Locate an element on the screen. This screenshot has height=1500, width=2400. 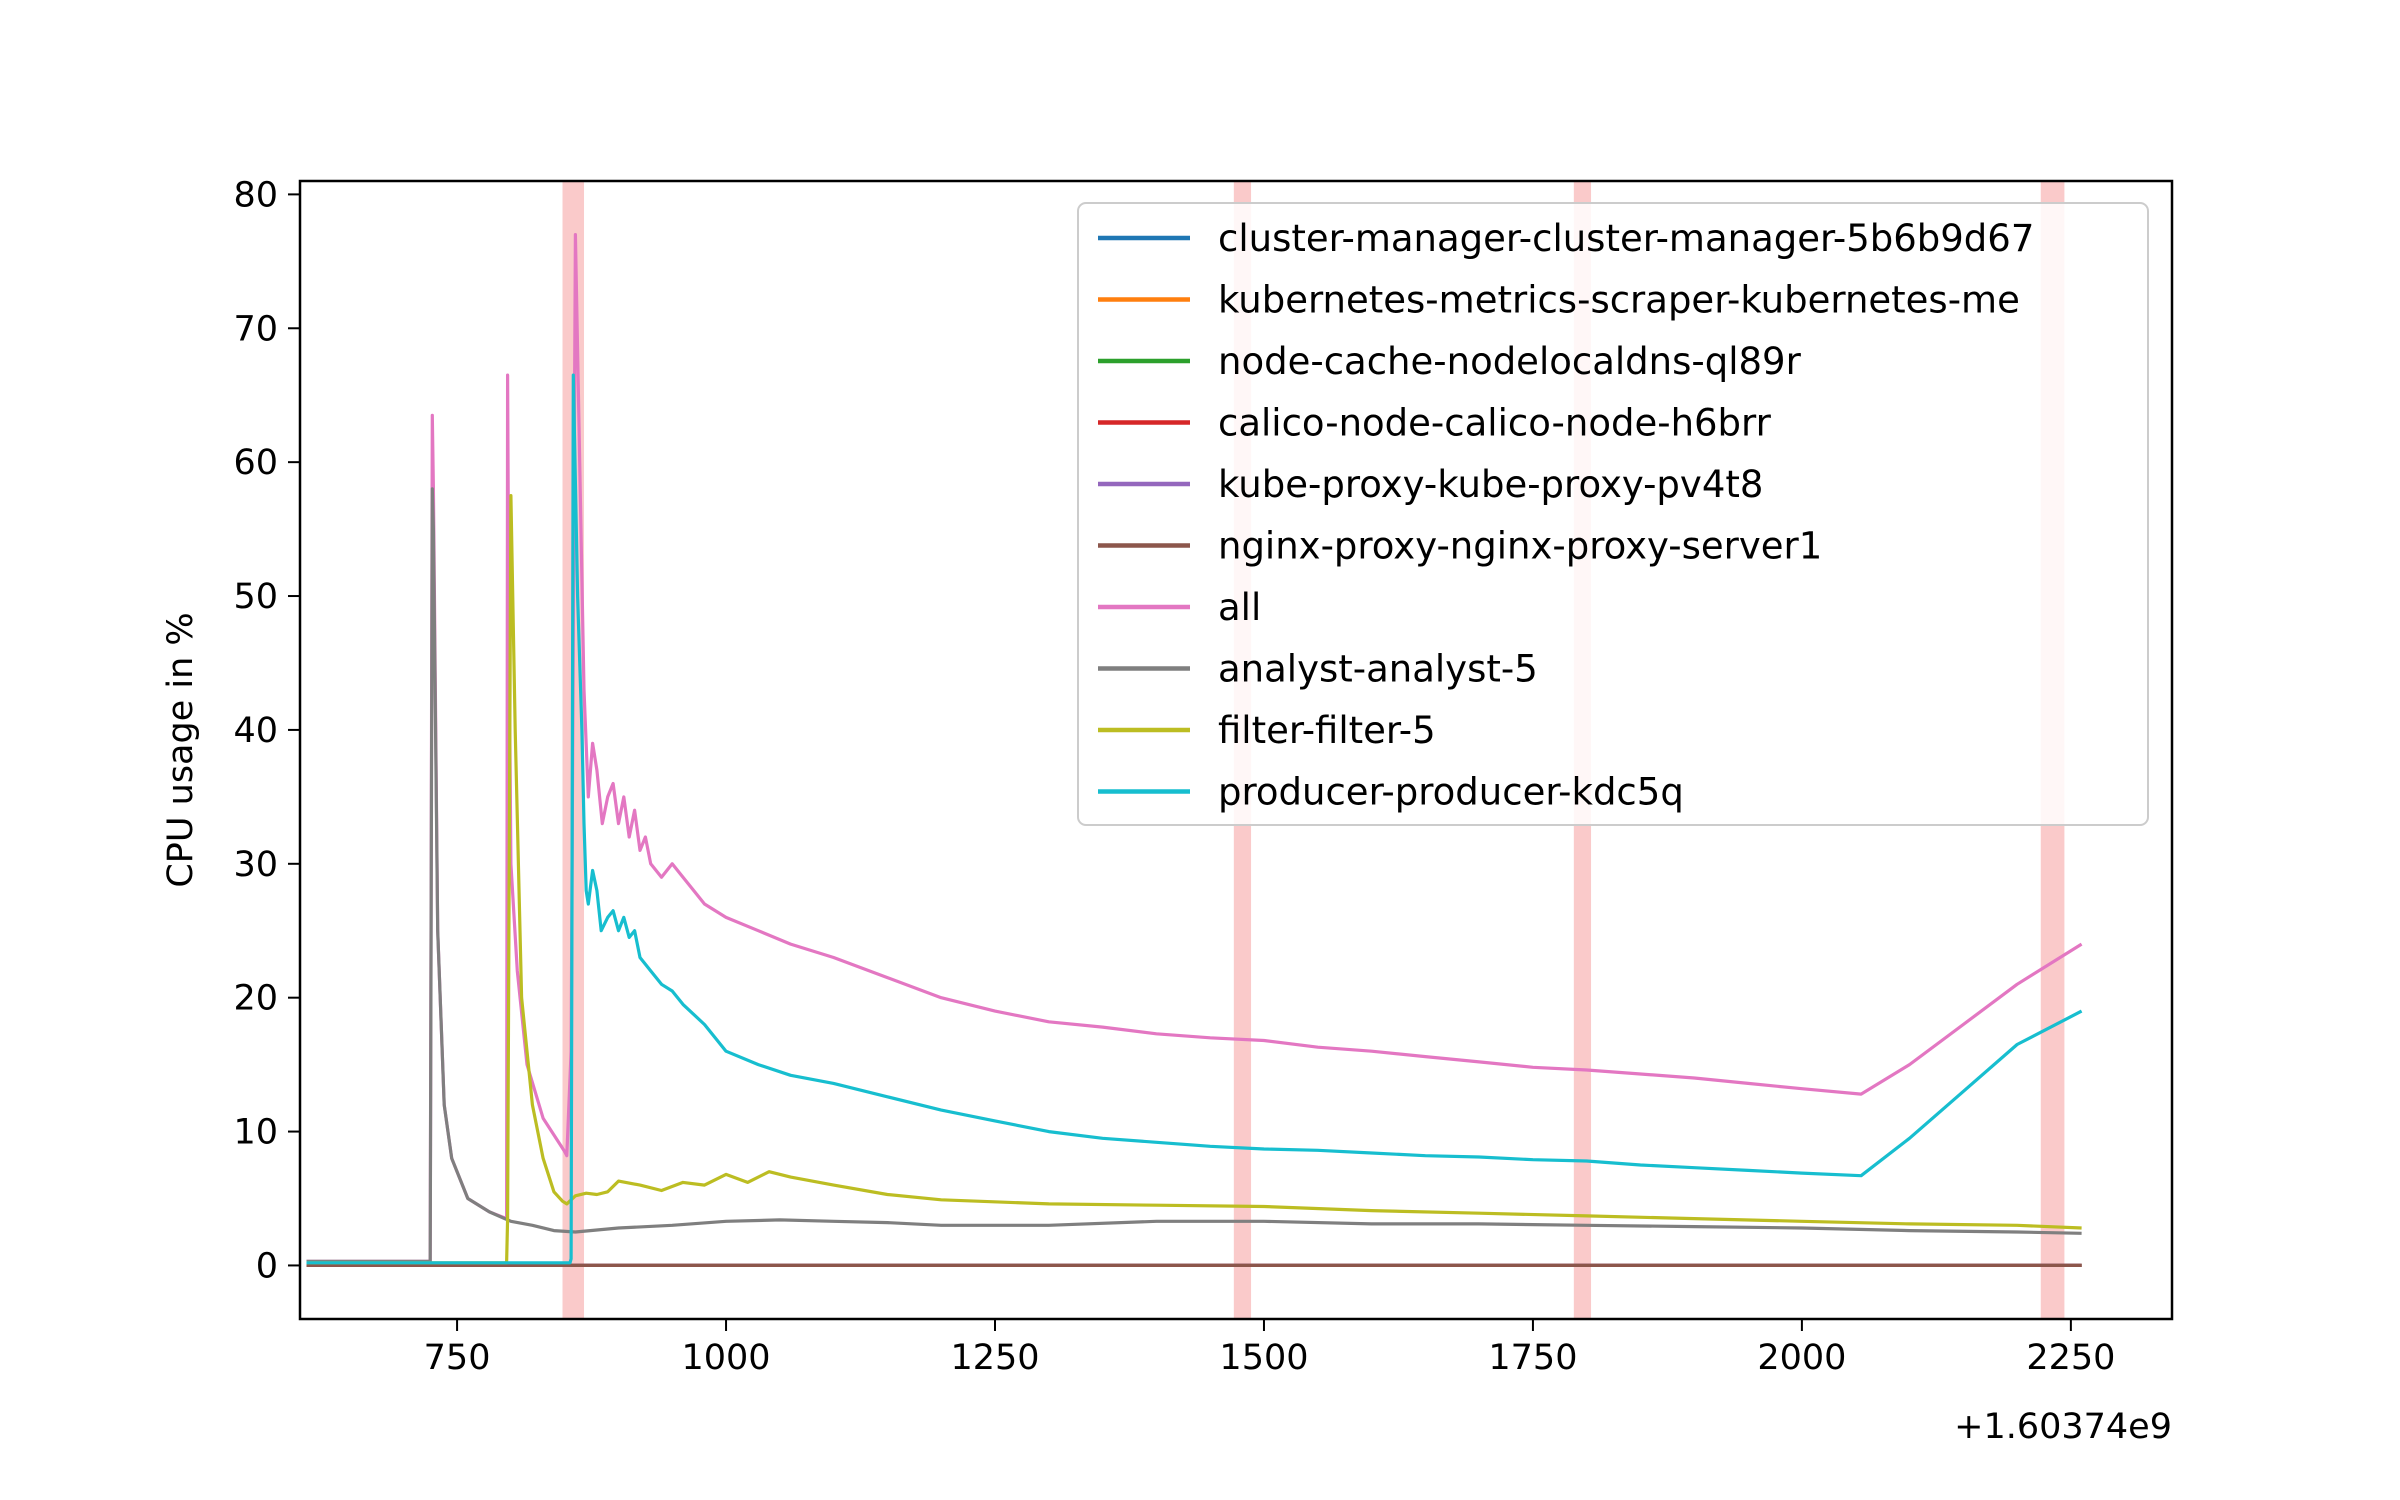
x-offset-label: +1.60374e9 is located at coordinates (2063, 1427).